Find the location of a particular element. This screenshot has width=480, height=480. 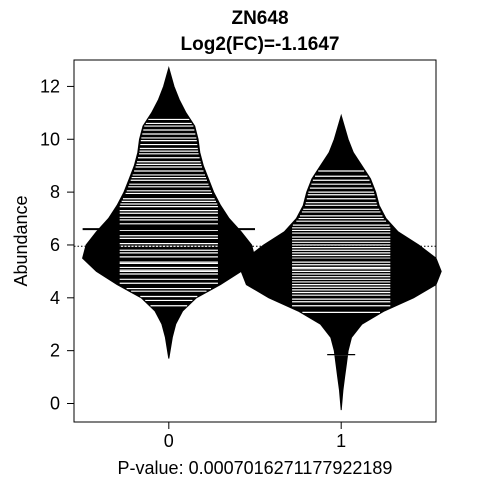

y-tick-label: 0 is located at coordinates (55, 404).